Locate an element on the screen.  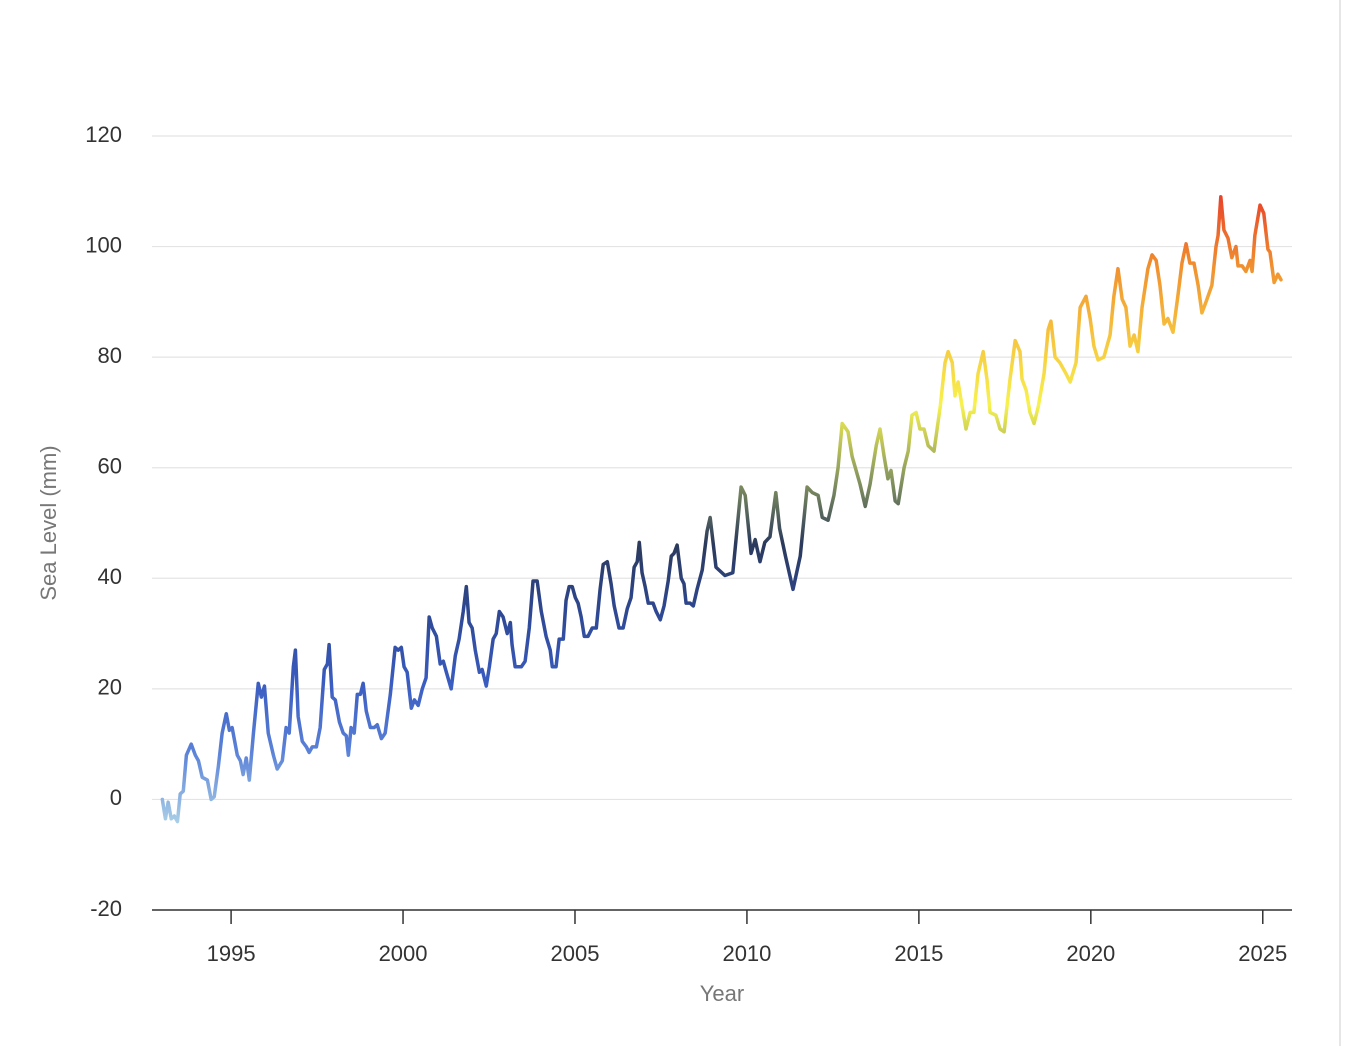
y-tick-label: 20 is located at coordinates (110, 687).